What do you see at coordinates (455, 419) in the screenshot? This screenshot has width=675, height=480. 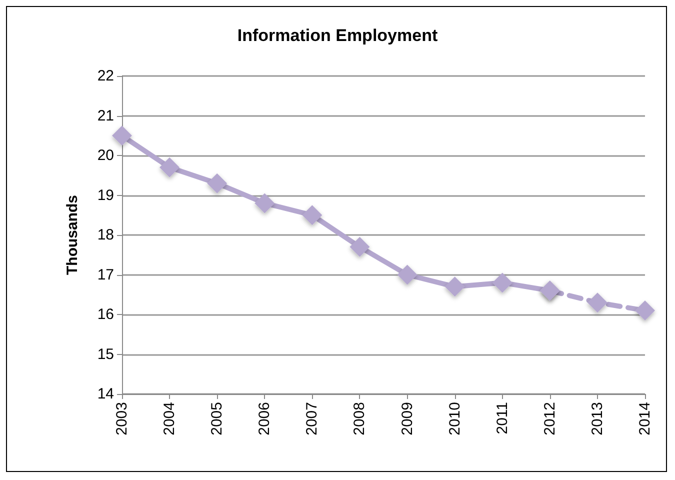 I see `x-tick-label: 2010` at bounding box center [455, 419].